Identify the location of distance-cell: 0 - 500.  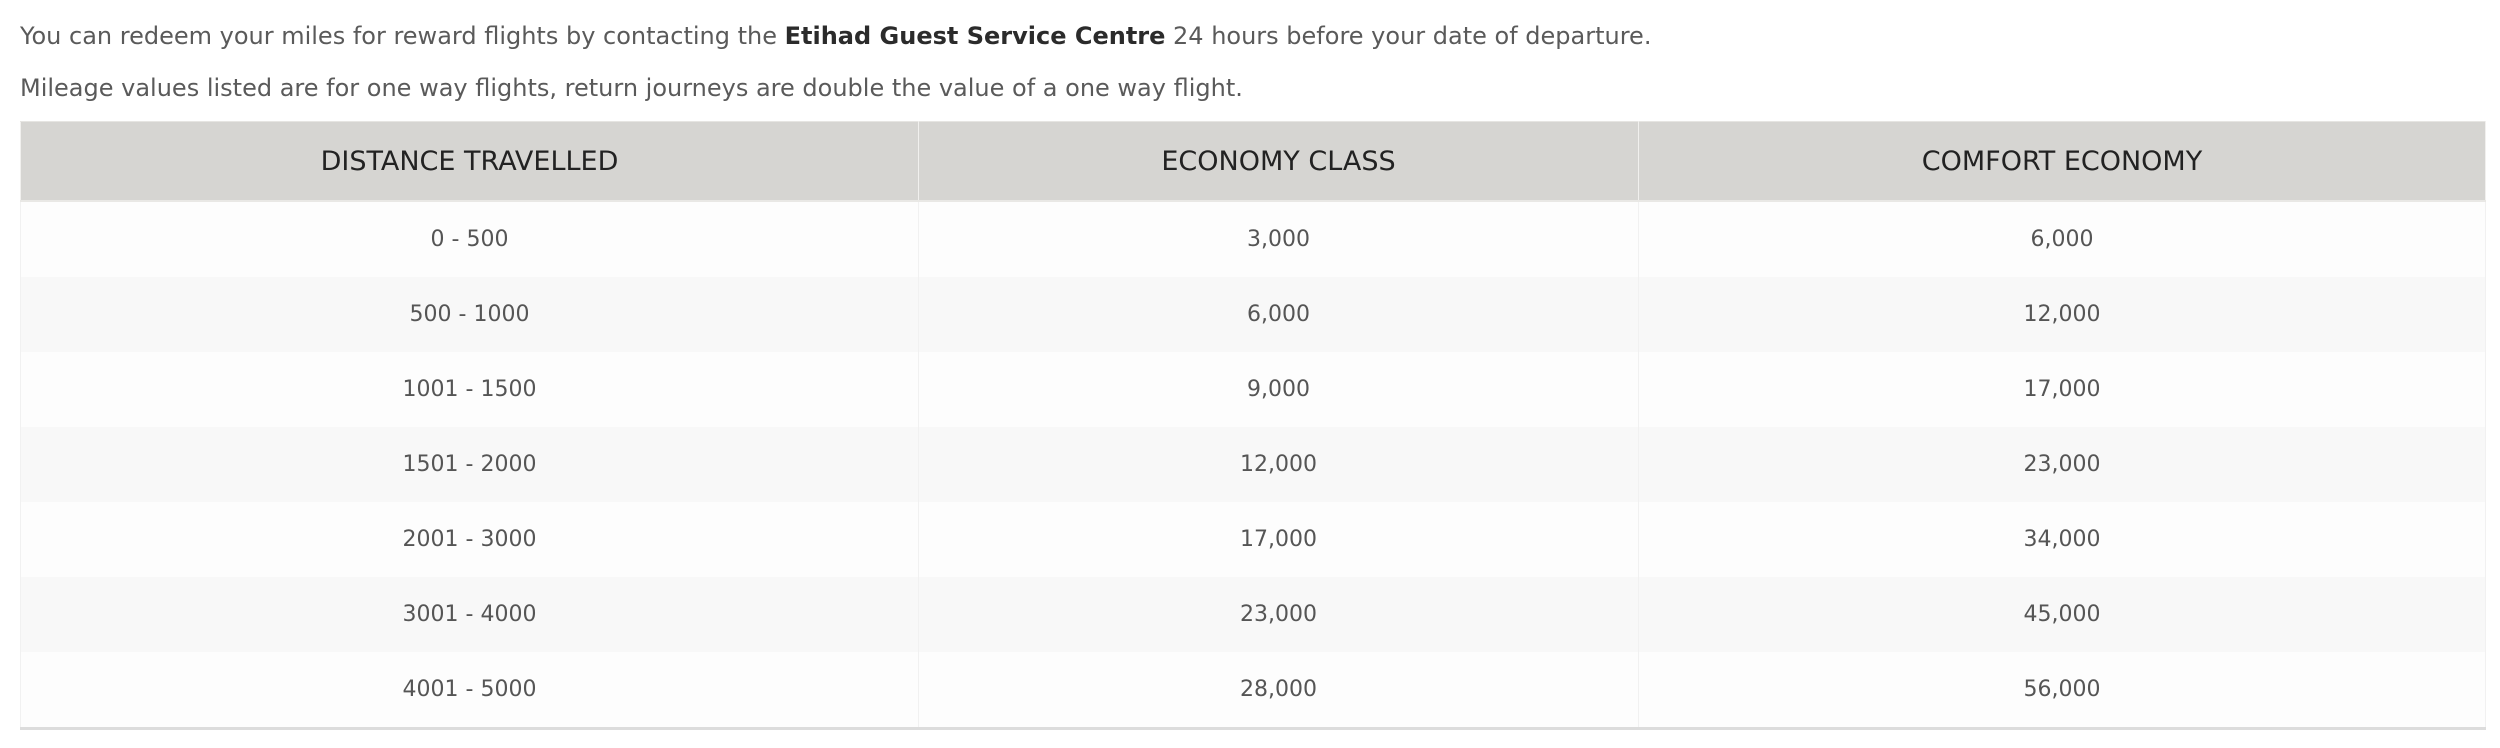
(469, 239).